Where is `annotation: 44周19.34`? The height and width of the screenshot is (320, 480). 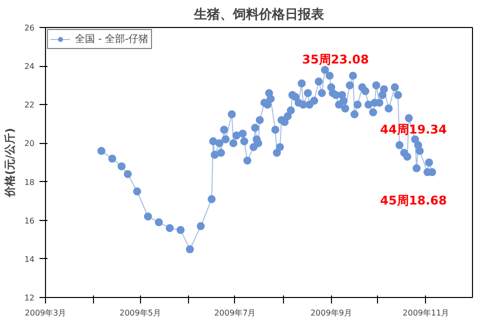
annotation: 44周19.34 is located at coordinates (413, 129).